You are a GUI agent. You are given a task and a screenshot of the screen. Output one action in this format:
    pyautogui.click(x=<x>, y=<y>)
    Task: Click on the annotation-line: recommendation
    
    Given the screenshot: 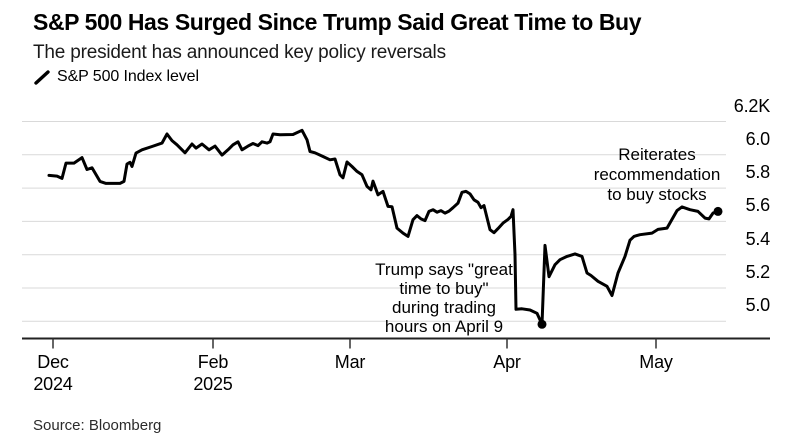 What is the action you would take?
    pyautogui.click(x=657, y=174)
    